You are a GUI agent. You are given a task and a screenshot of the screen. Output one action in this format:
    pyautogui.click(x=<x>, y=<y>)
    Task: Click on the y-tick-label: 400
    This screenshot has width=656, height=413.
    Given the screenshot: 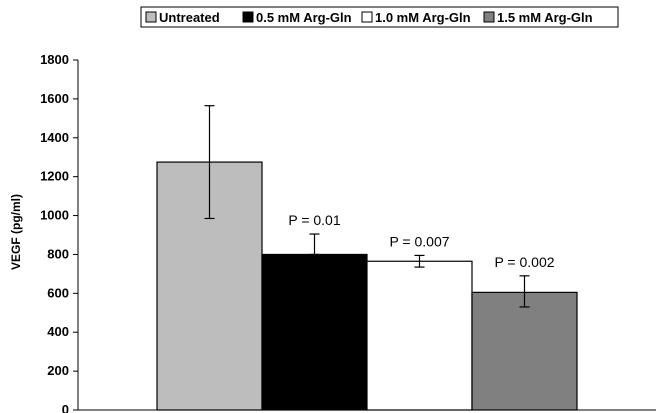 What is the action you would take?
    pyautogui.click(x=58, y=331)
    